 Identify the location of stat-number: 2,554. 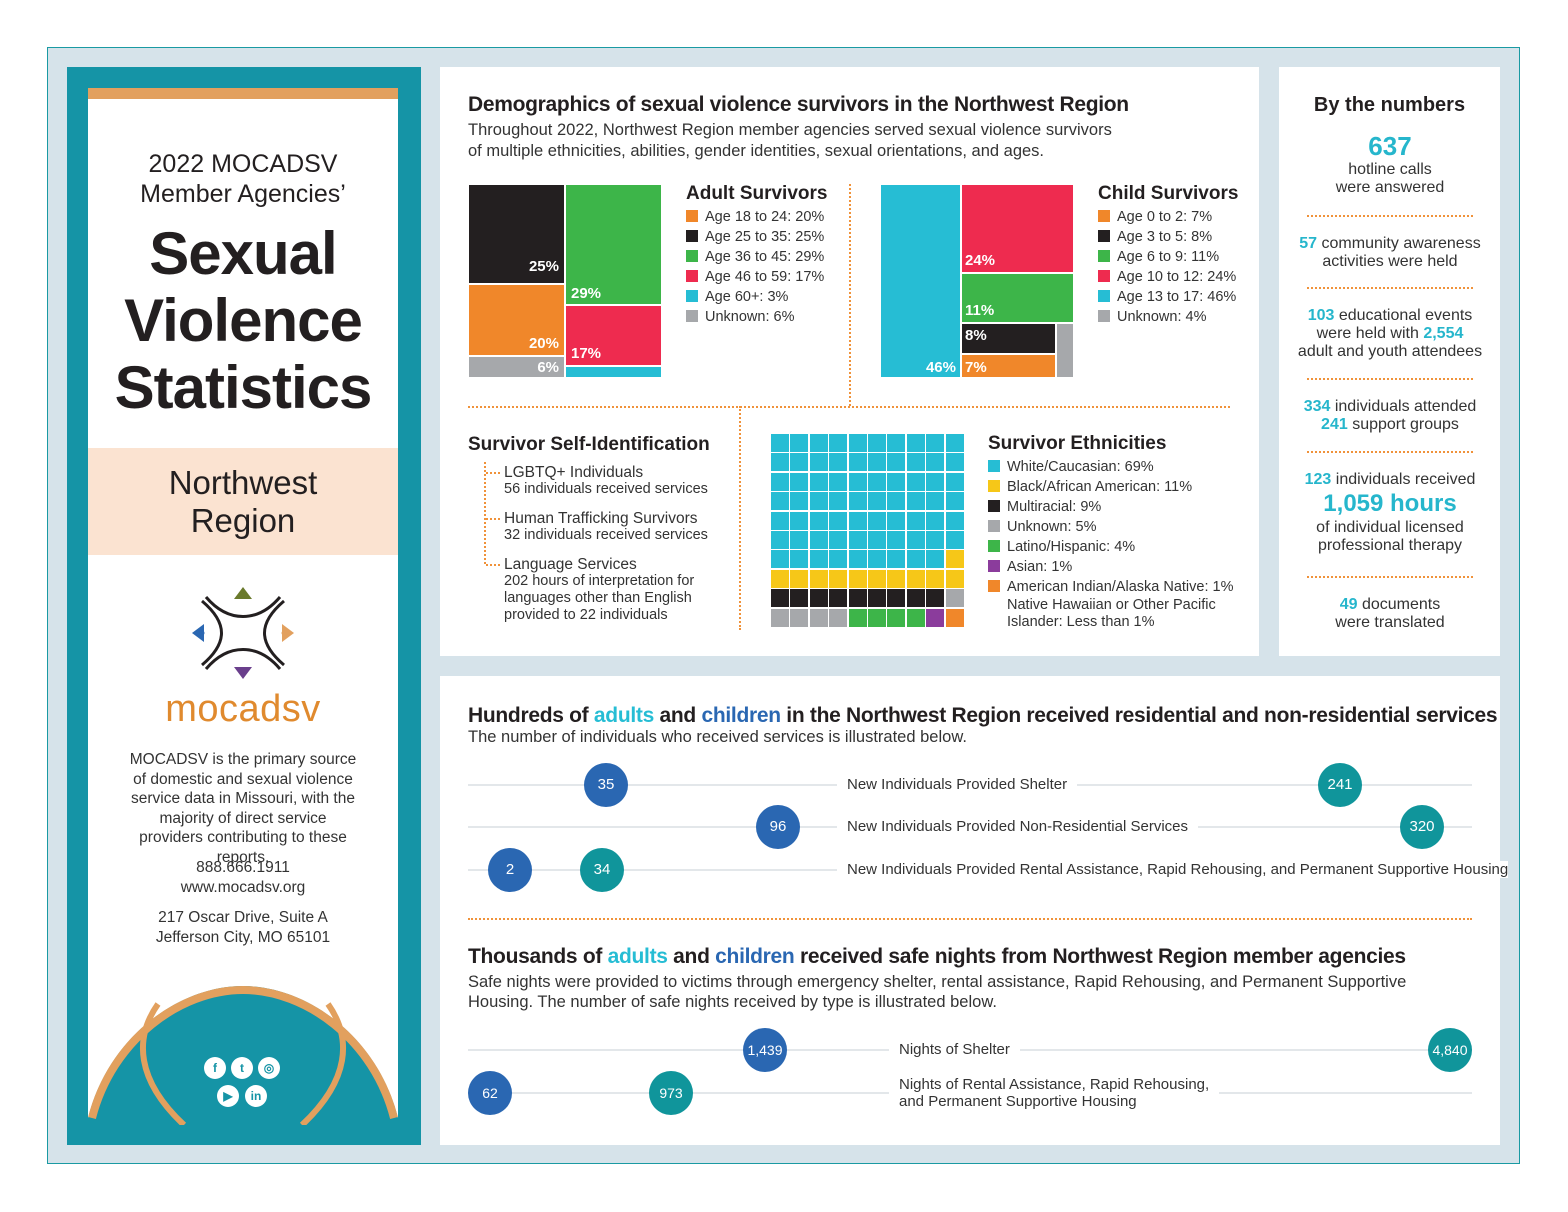
(1443, 333).